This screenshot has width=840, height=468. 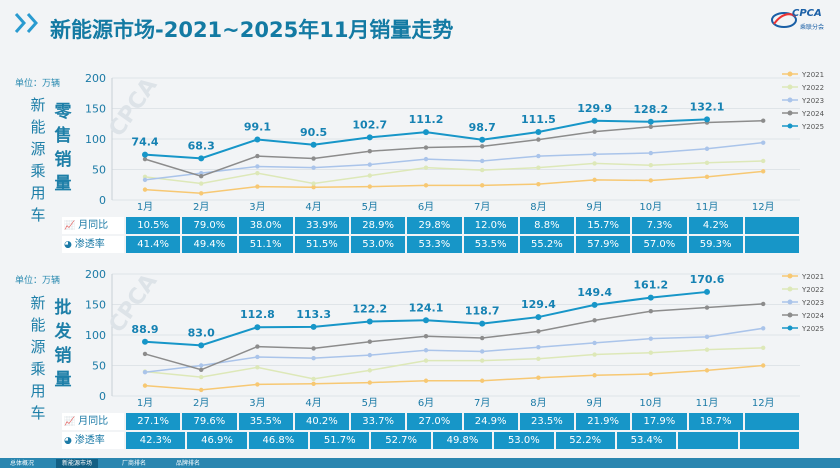 I want to click on data-label: 129.4, so click(x=538, y=304).